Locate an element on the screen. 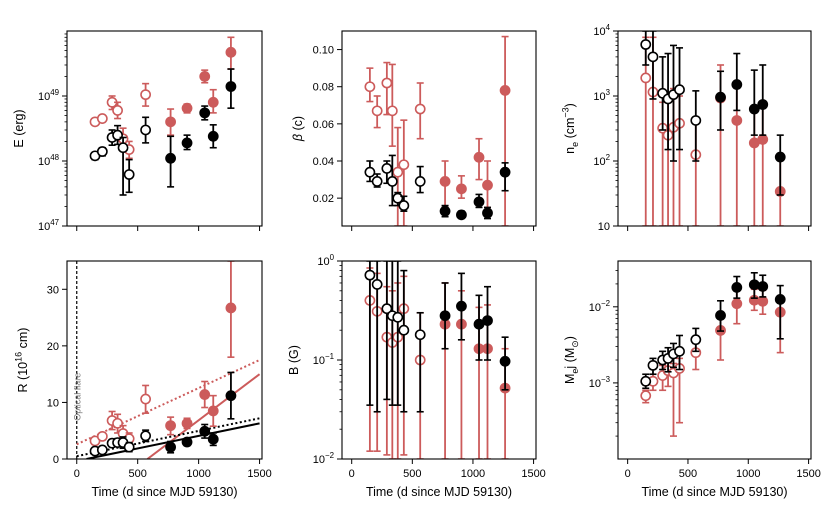 This screenshot has width=830, height=519. panel-density: 10 102​ 103​ 104​ ne​ (cm−3​) is located at coordinates (686, 128).